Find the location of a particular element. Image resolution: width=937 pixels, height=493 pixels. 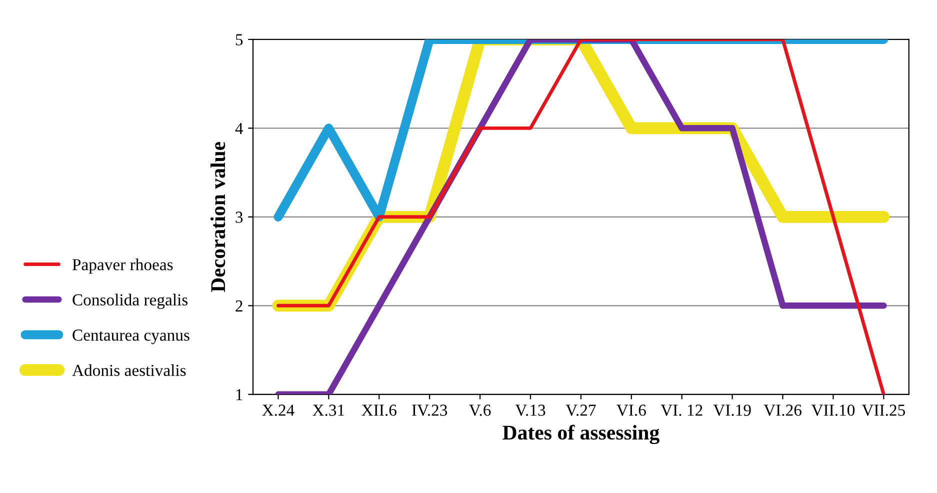

x-tick-label: VI.26 is located at coordinates (783, 410).